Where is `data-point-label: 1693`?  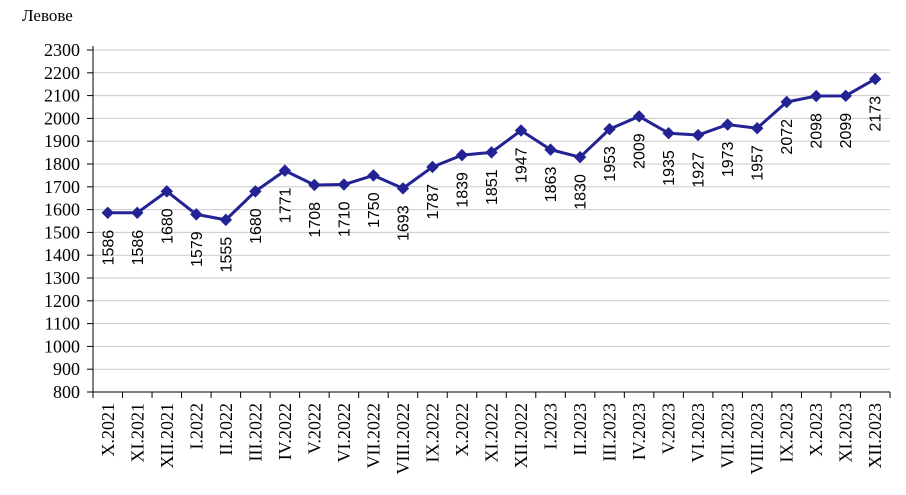
data-point-label: 1693 is located at coordinates (403, 223).